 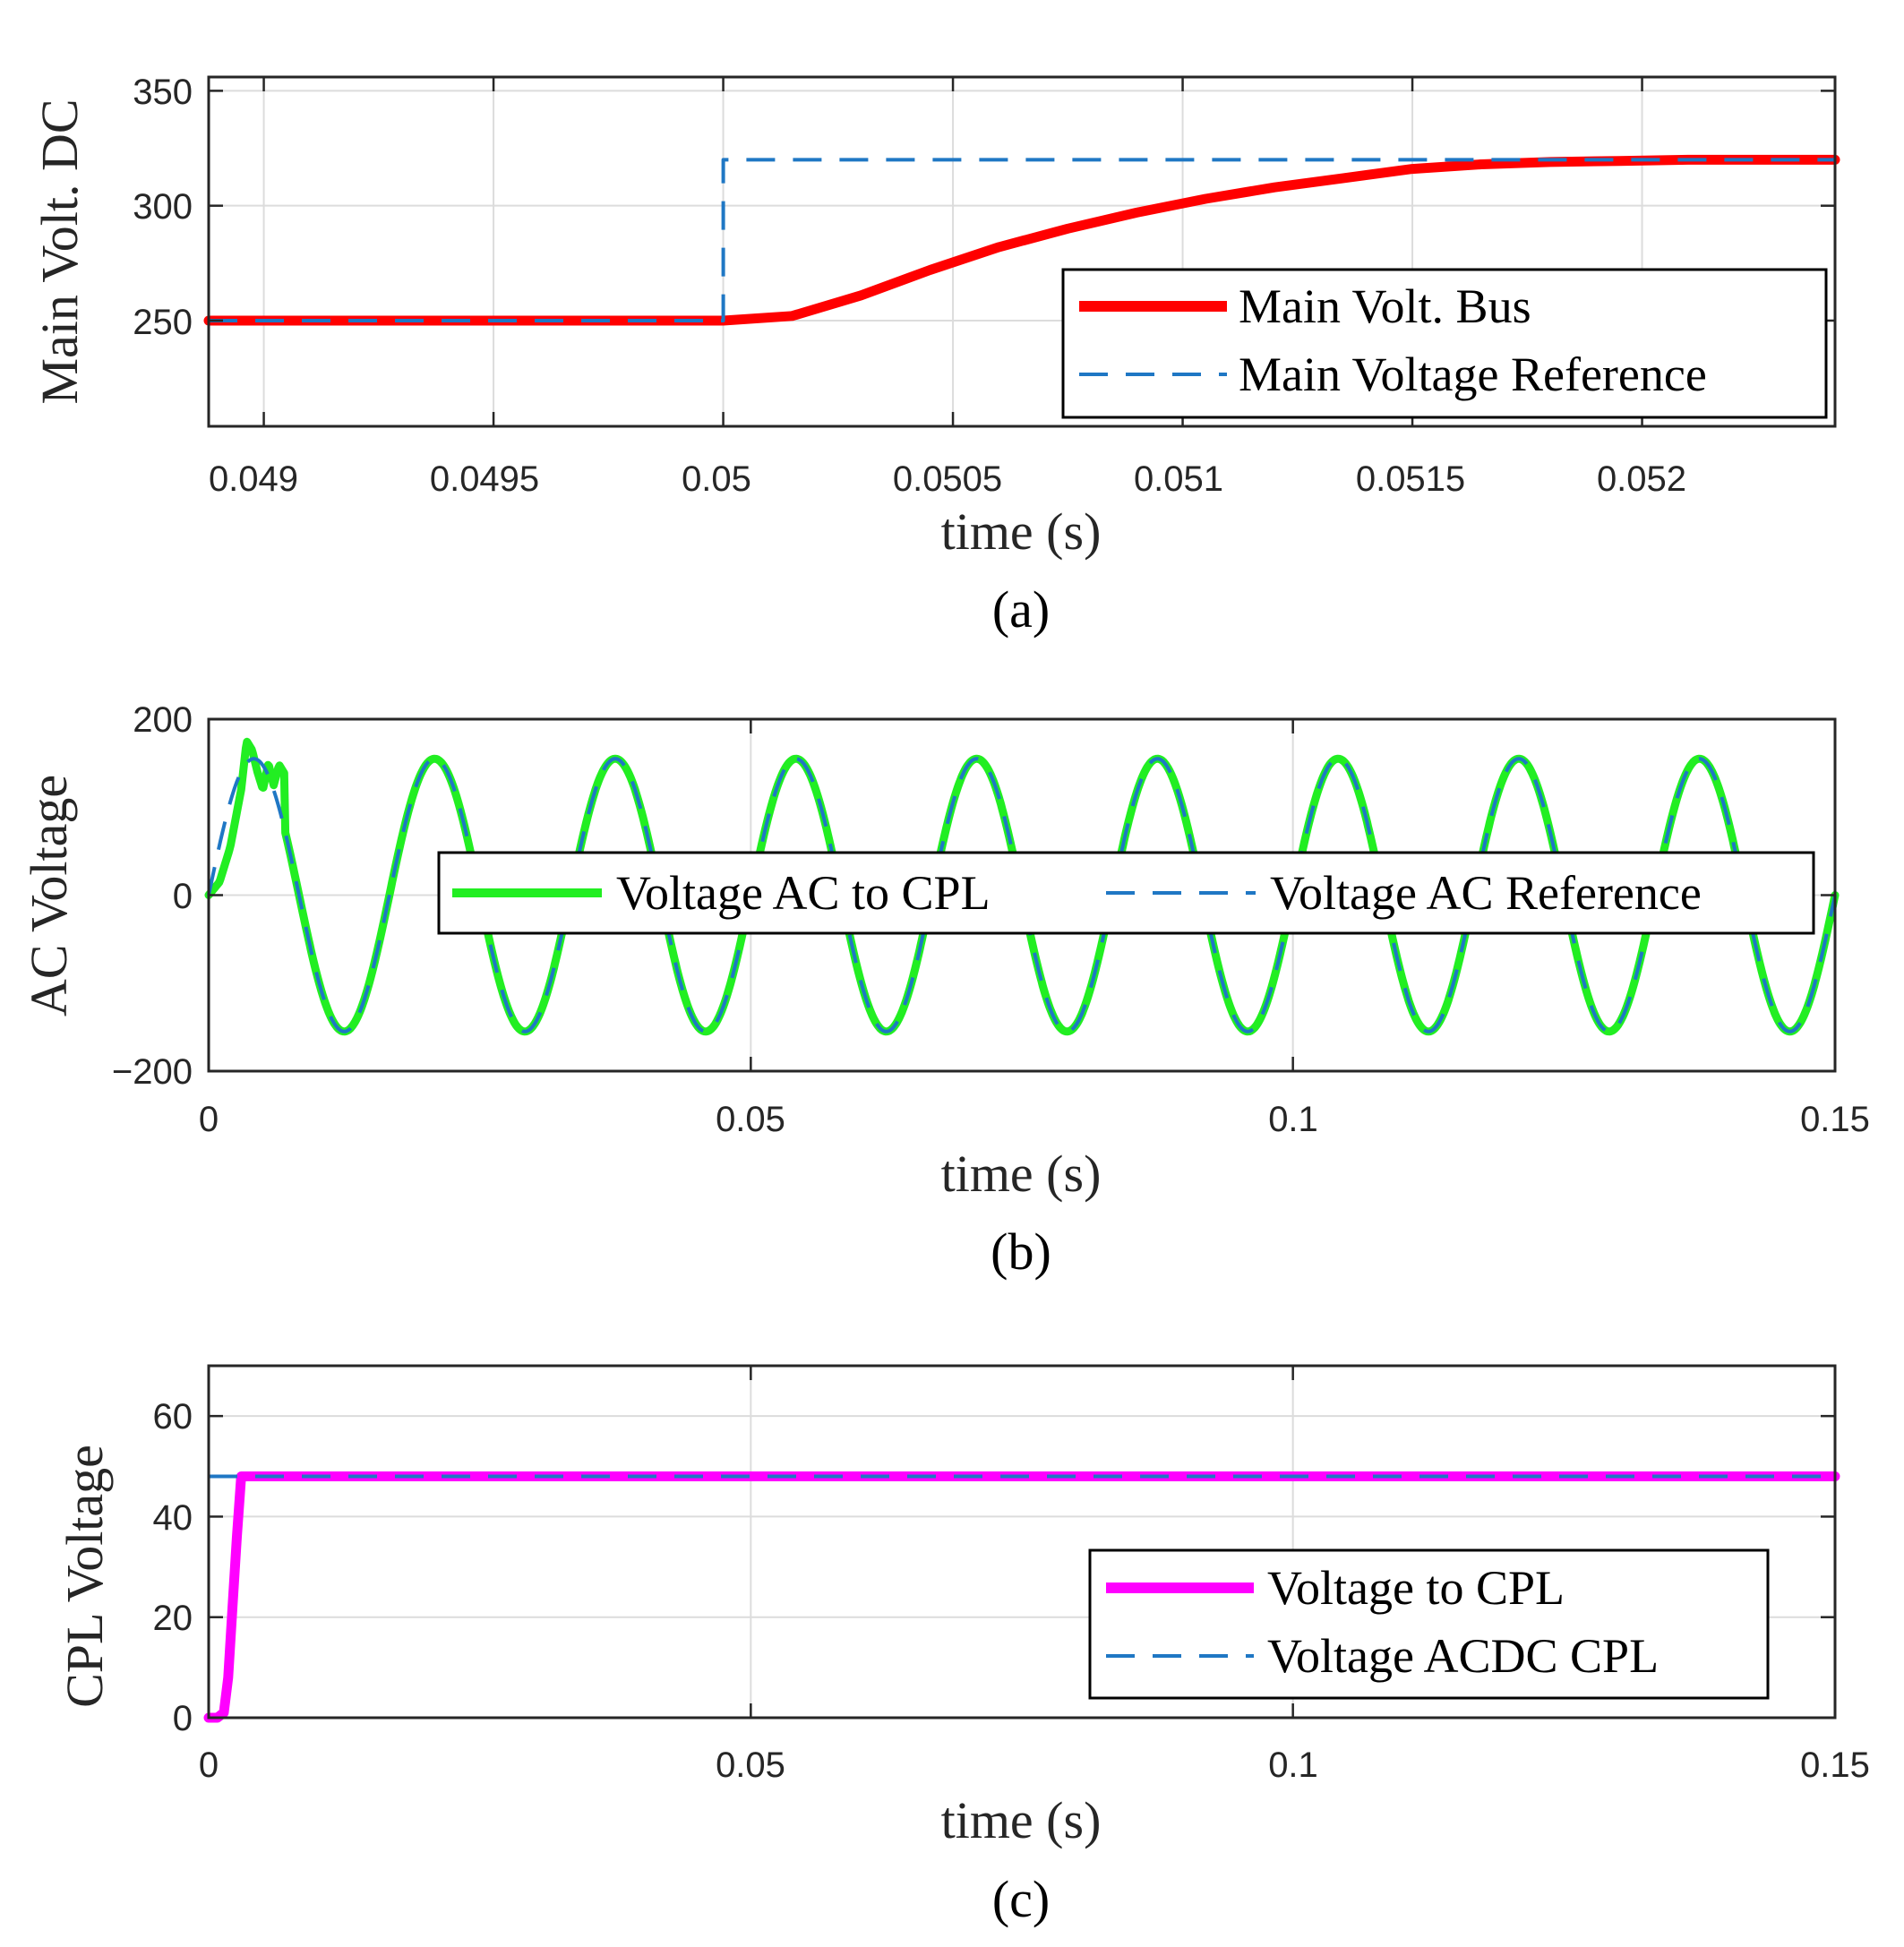 I want to click on panel-b-ylabel: AC Voltage, so click(x=49, y=895).